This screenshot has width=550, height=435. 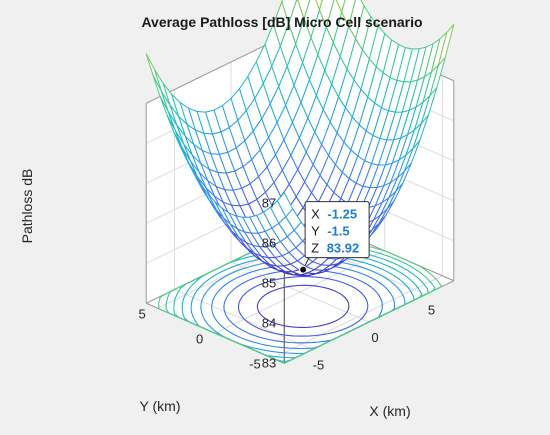 What do you see at coordinates (315, 214) in the screenshot?
I see `datatip-x-label: X` at bounding box center [315, 214].